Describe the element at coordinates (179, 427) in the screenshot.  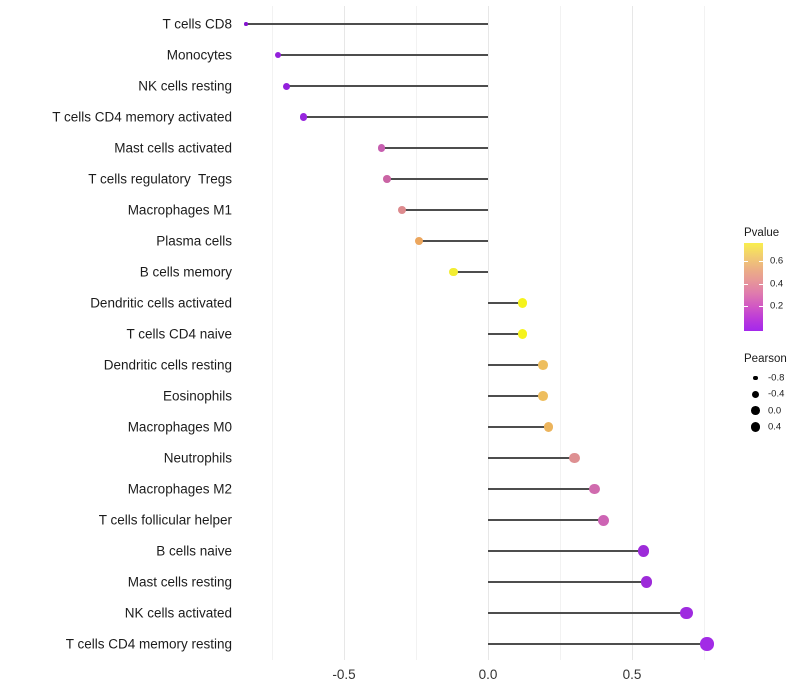
I see `y-axis-label: Macrophages M0` at that location.